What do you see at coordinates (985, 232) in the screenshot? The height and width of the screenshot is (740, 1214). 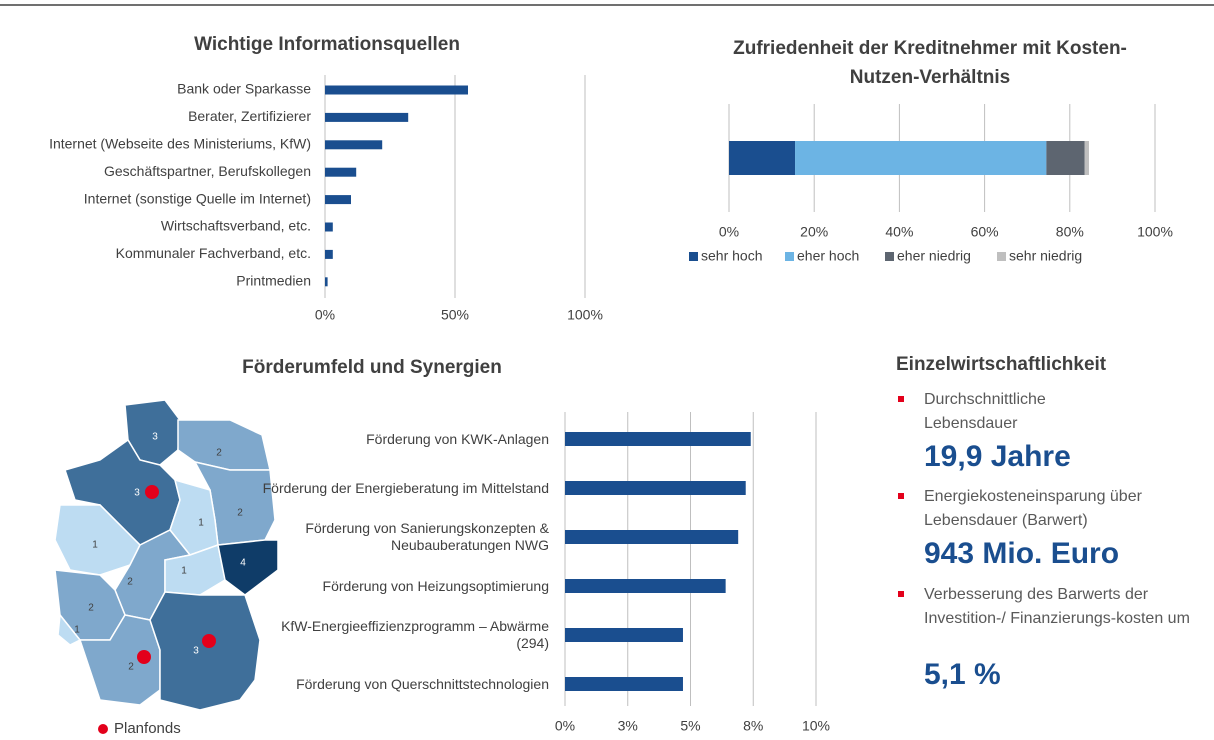 I see `x-tick-label: 60%` at bounding box center [985, 232].